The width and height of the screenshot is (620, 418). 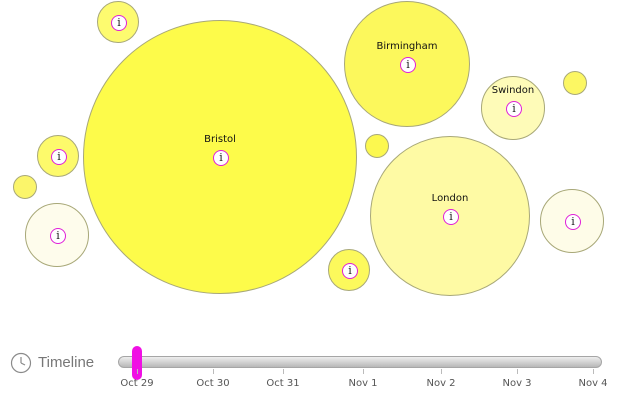 What do you see at coordinates (360, 362) in the screenshot?
I see `timeline-track` at bounding box center [360, 362].